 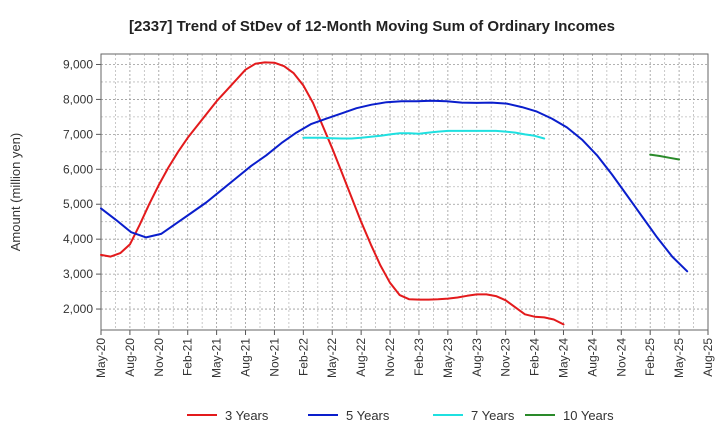 What do you see at coordinates (78, 239) in the screenshot?
I see `y-tick-label: 4,000` at bounding box center [78, 239].